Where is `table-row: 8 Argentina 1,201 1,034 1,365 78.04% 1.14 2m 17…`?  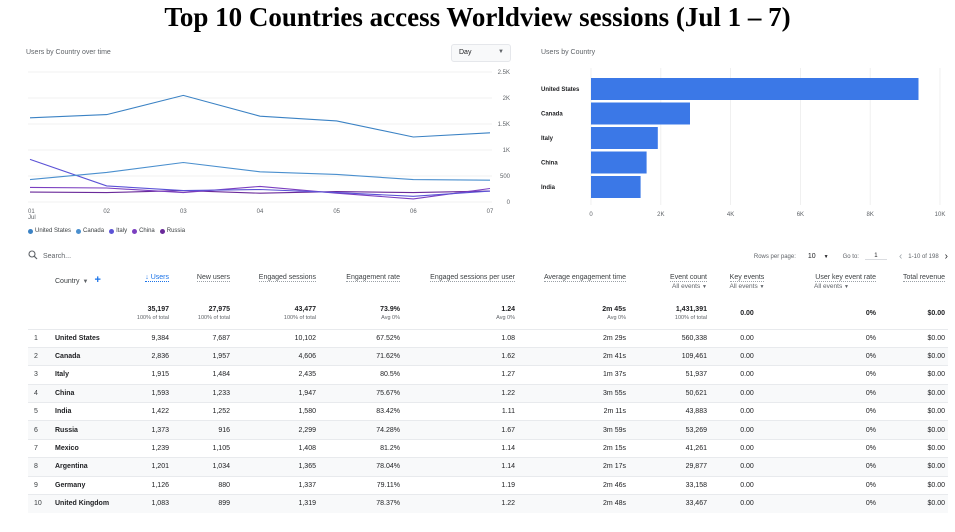 table-row: 8 Argentina 1,201 1,034 1,365 78.04% 1.14 2m 17… is located at coordinates (488, 467).